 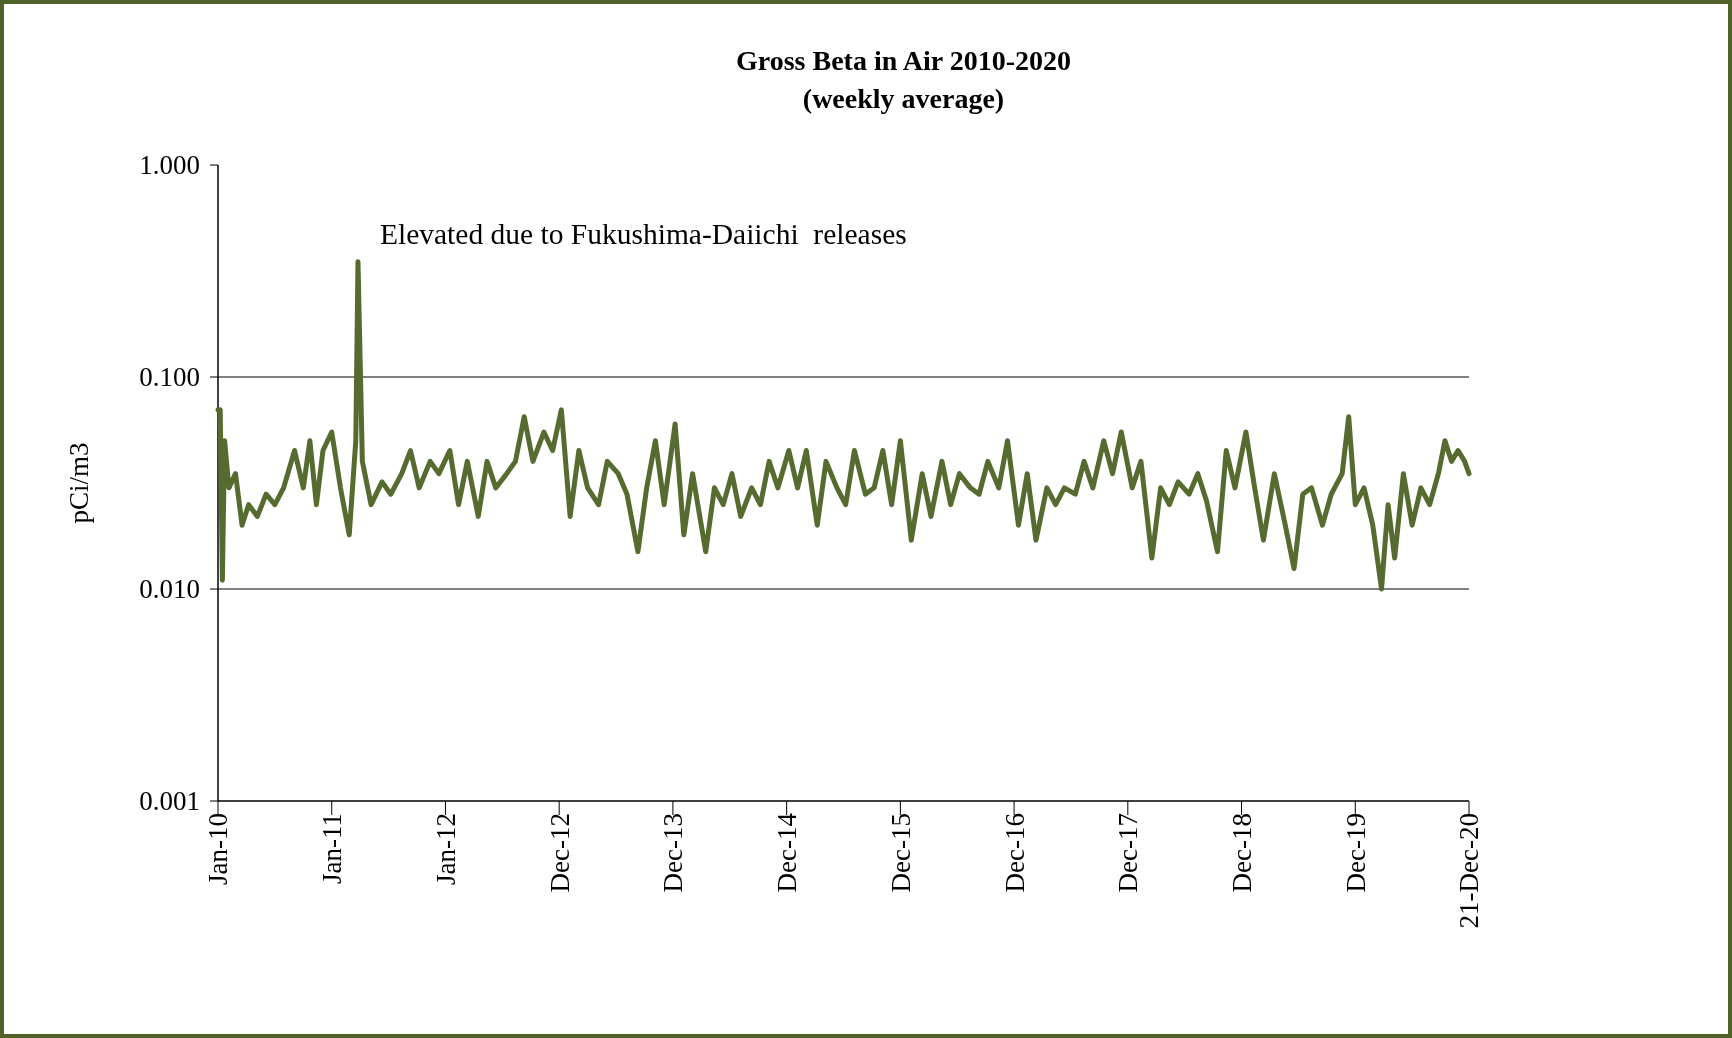 What do you see at coordinates (218, 849) in the screenshot?
I see `x-tick-label: Jan-10` at bounding box center [218, 849].